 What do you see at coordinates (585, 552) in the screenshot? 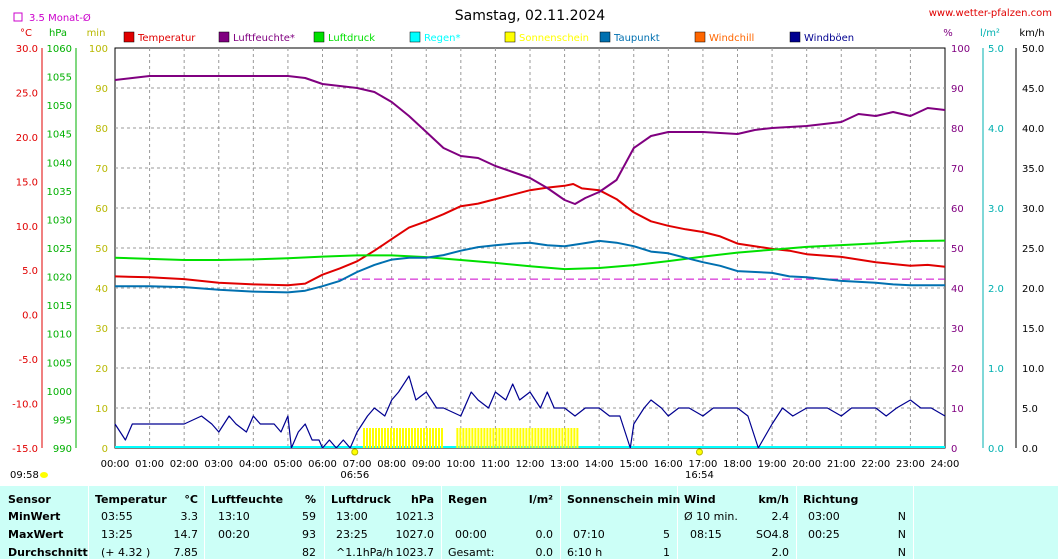
I see `stats-sun-time: 6:10 h` at bounding box center [585, 552].